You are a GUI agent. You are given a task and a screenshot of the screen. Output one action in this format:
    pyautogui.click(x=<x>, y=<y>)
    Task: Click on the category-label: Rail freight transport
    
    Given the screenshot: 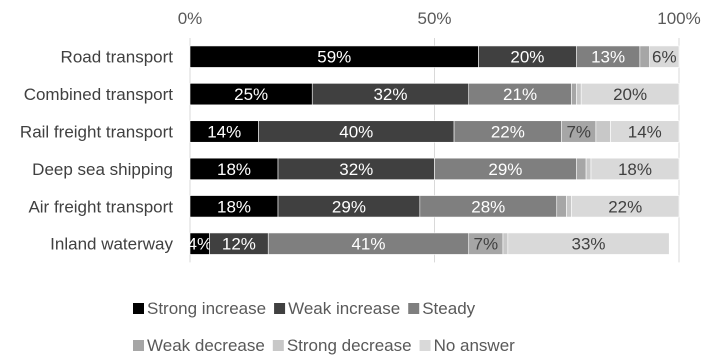 What is the action you would take?
    pyautogui.click(x=96, y=132)
    